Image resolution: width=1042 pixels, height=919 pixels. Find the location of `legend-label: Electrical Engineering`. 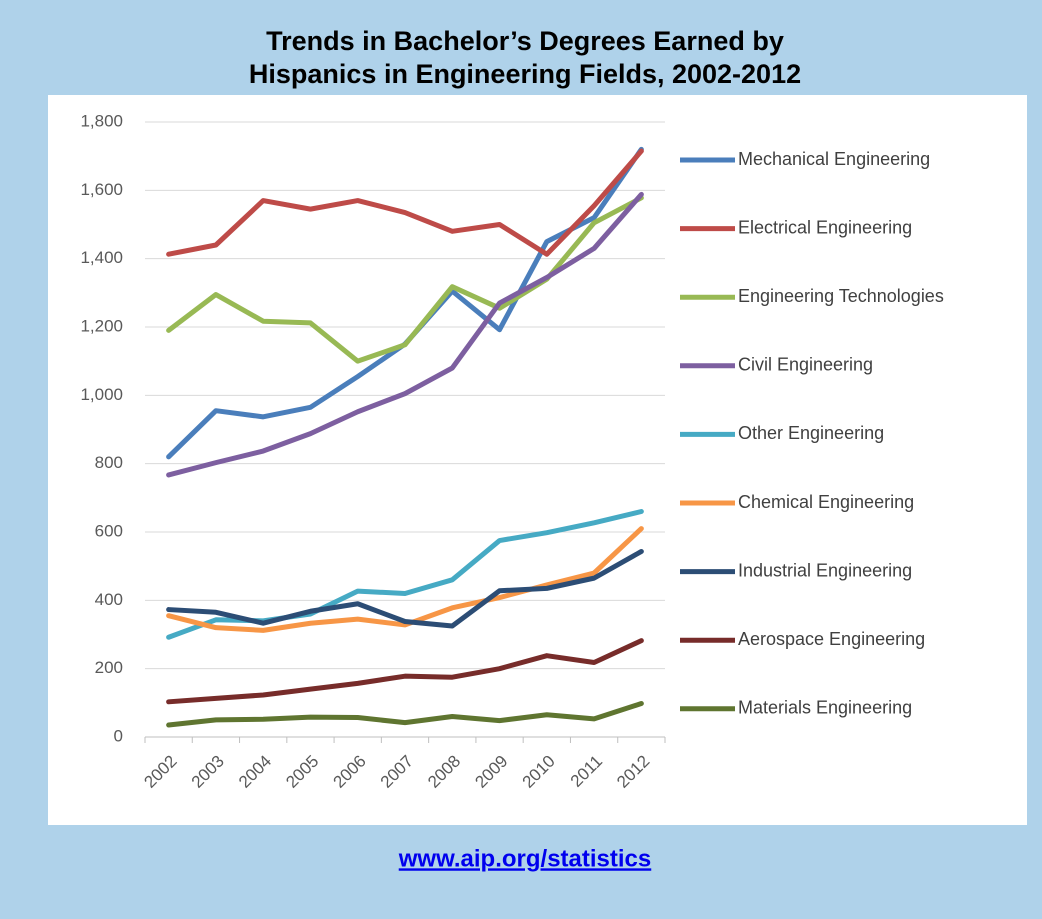

legend-label: Electrical Engineering is located at coordinates (825, 227).